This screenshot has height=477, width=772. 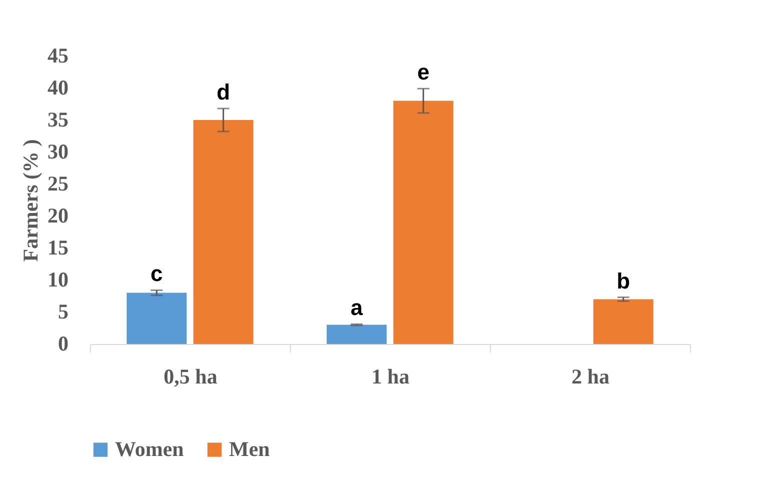 What do you see at coordinates (58, 184) in the screenshot?
I see `y-tick-label: 25` at bounding box center [58, 184].